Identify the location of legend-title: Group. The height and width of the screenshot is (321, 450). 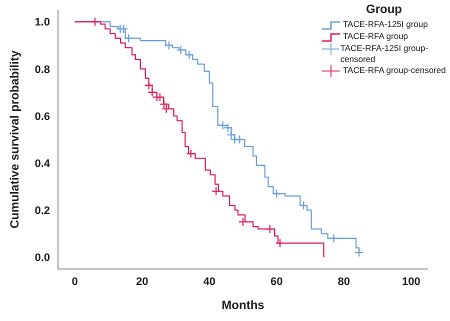
(384, 9).